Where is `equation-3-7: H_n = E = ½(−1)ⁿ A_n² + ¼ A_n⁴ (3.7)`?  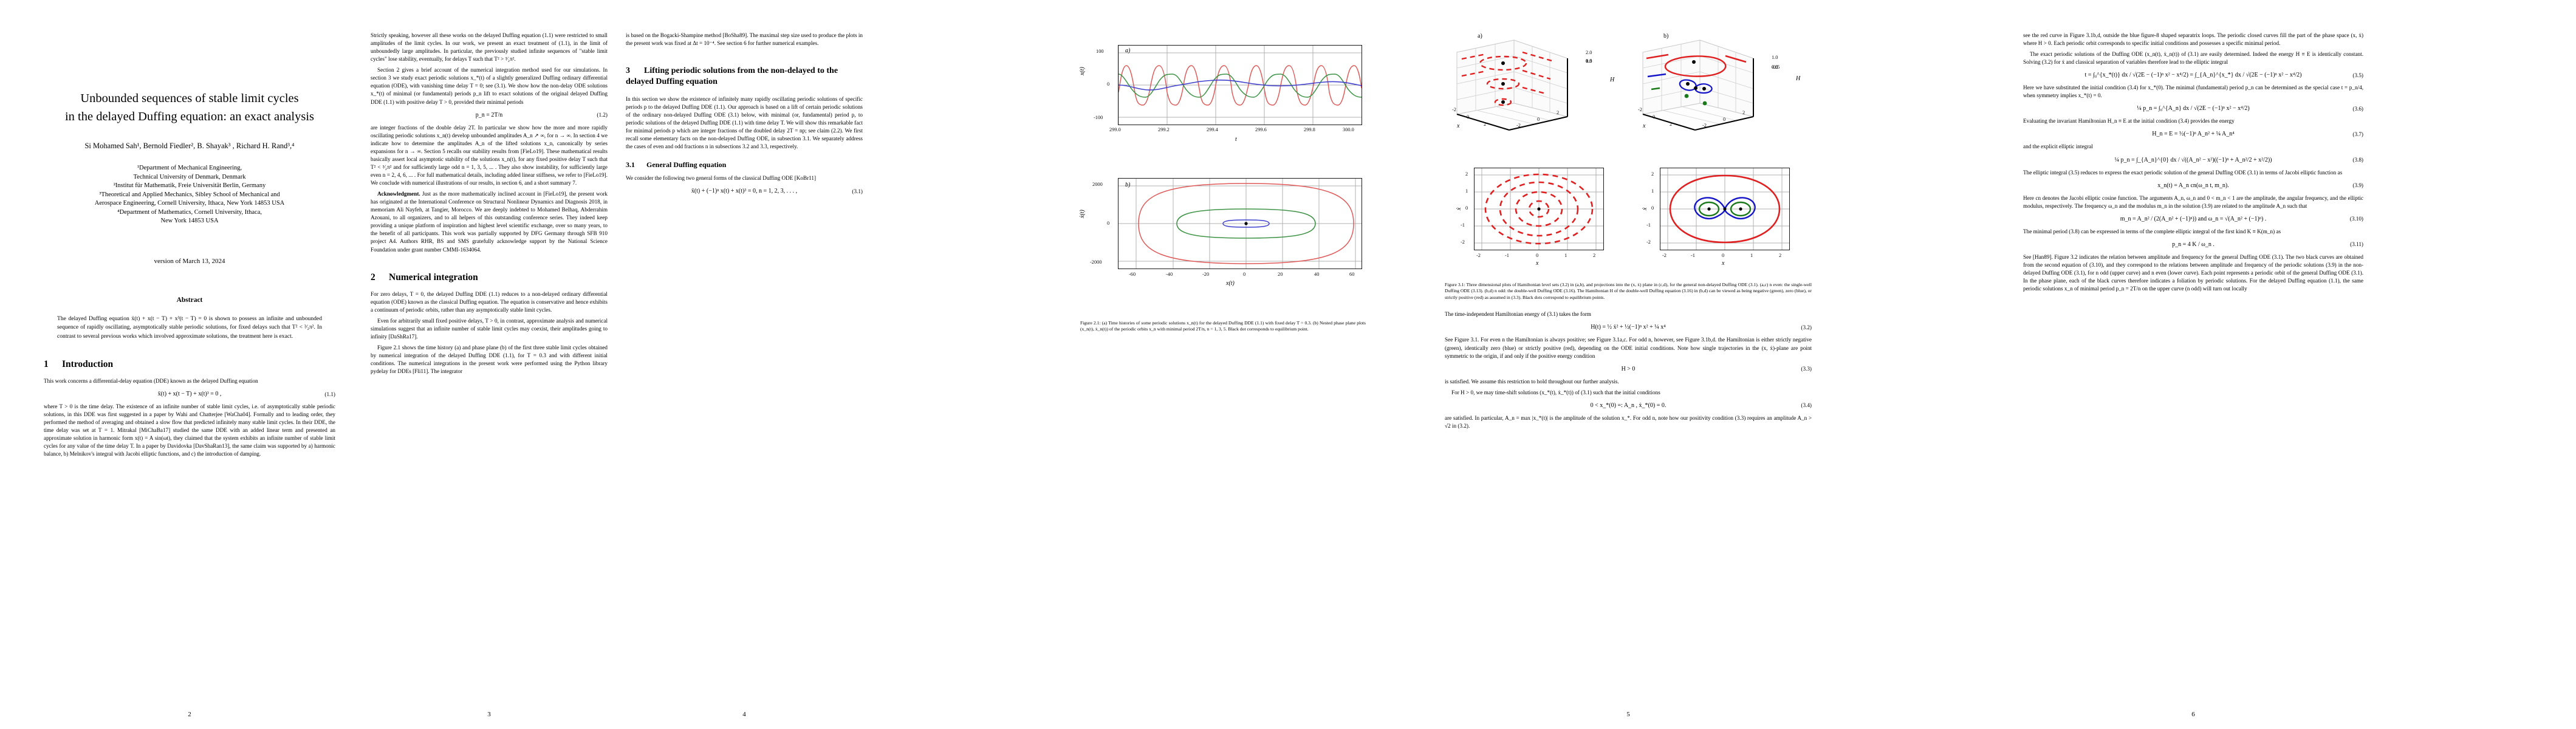
equation-3-7: H_n = E = ½(−1)ⁿ A_n² + ¼ A_n⁴ (3.7) is located at coordinates (2257, 135).